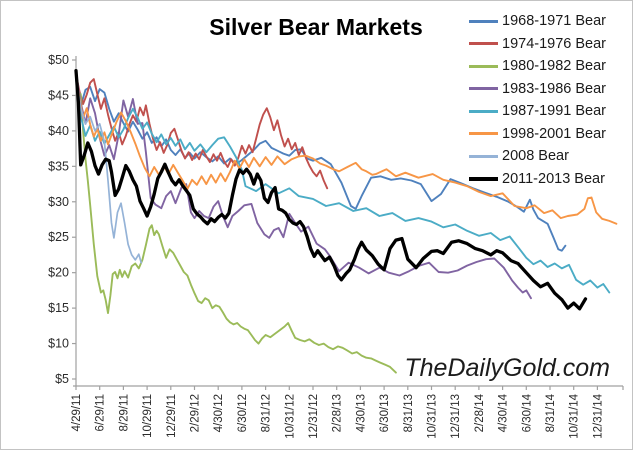 Image resolution: width=633 pixels, height=450 pixels. What do you see at coordinates (290, 416) in the screenshot?
I see `x-tick-label: 10/31/12` at bounding box center [290, 416].